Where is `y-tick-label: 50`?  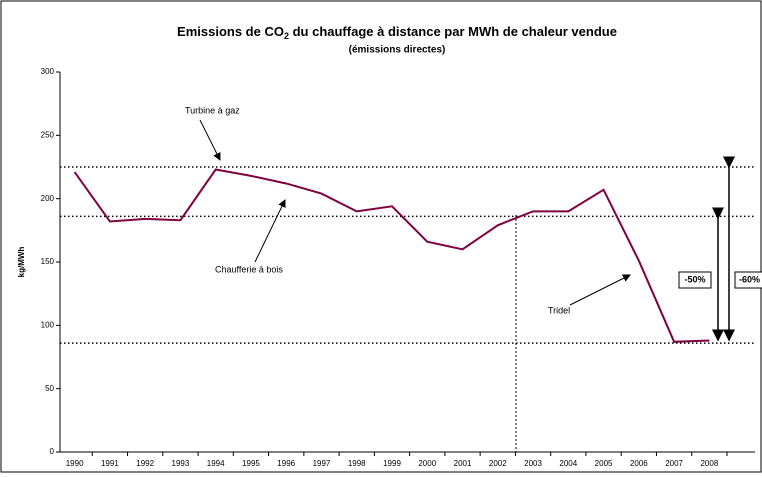 y-tick-label: 50 is located at coordinates (49, 388).